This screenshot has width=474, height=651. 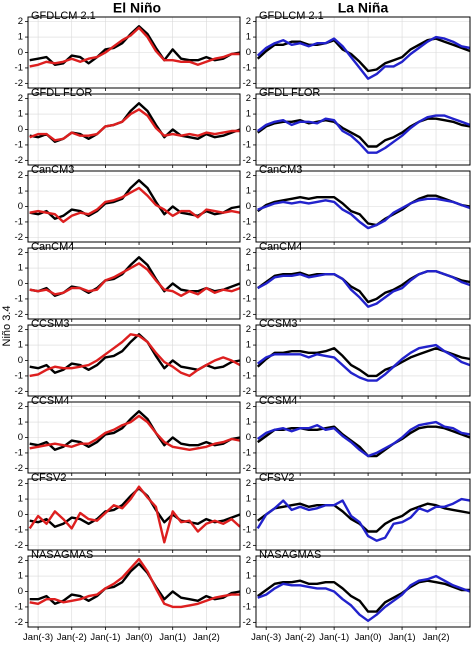 I want to click on panel-la-nina: -2 -1 0 1 2 CCSM3, so click(x=357, y=358).